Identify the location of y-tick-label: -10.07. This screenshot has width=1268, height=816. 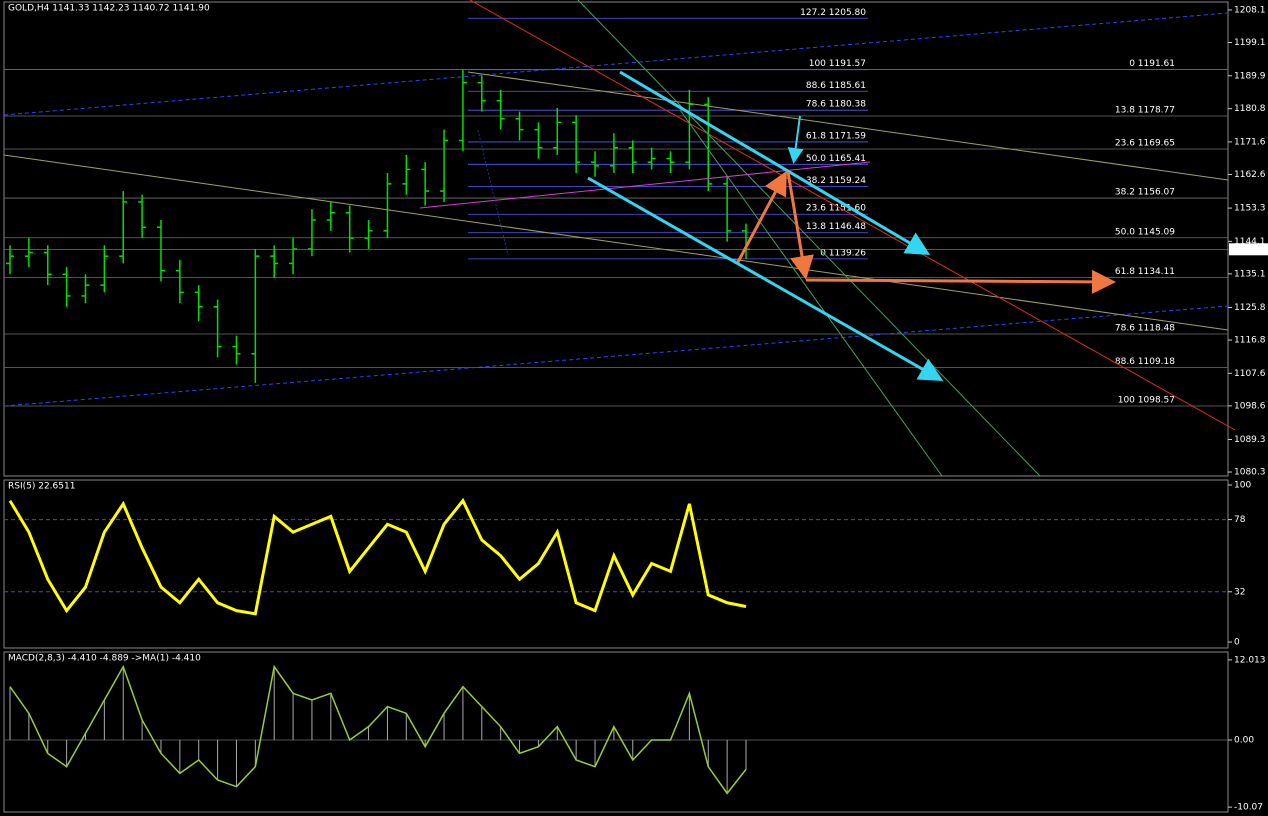
(1248, 808).